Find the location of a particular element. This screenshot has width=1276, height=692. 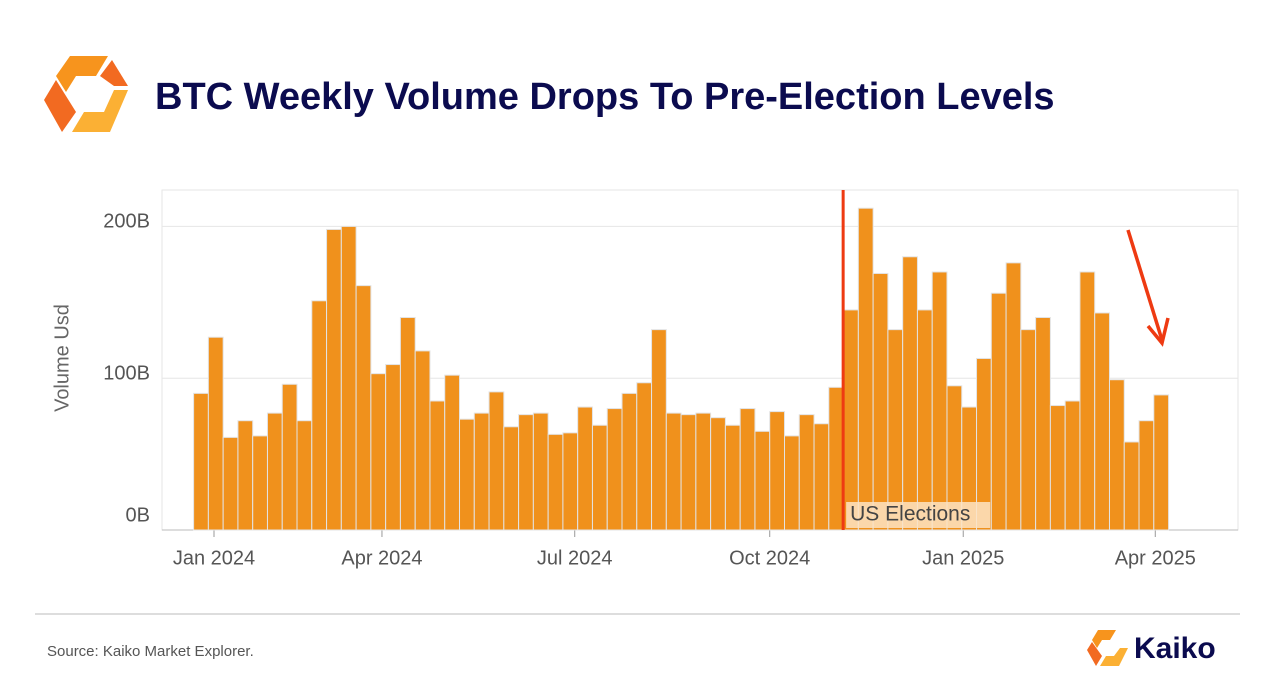

annotation-bg is located at coordinates (918, 515).